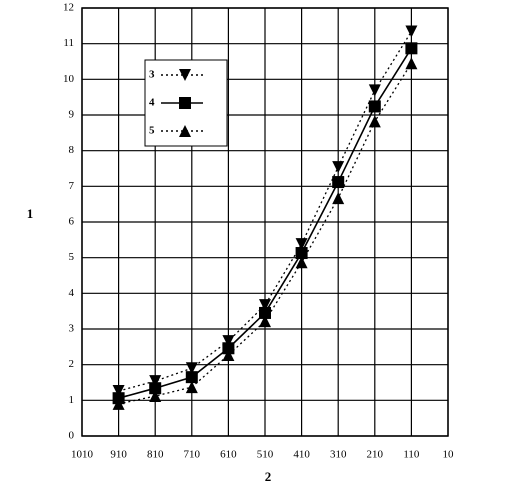 The height and width of the screenshot is (492, 517). I want to click on legend-label: 5, so click(152, 131).